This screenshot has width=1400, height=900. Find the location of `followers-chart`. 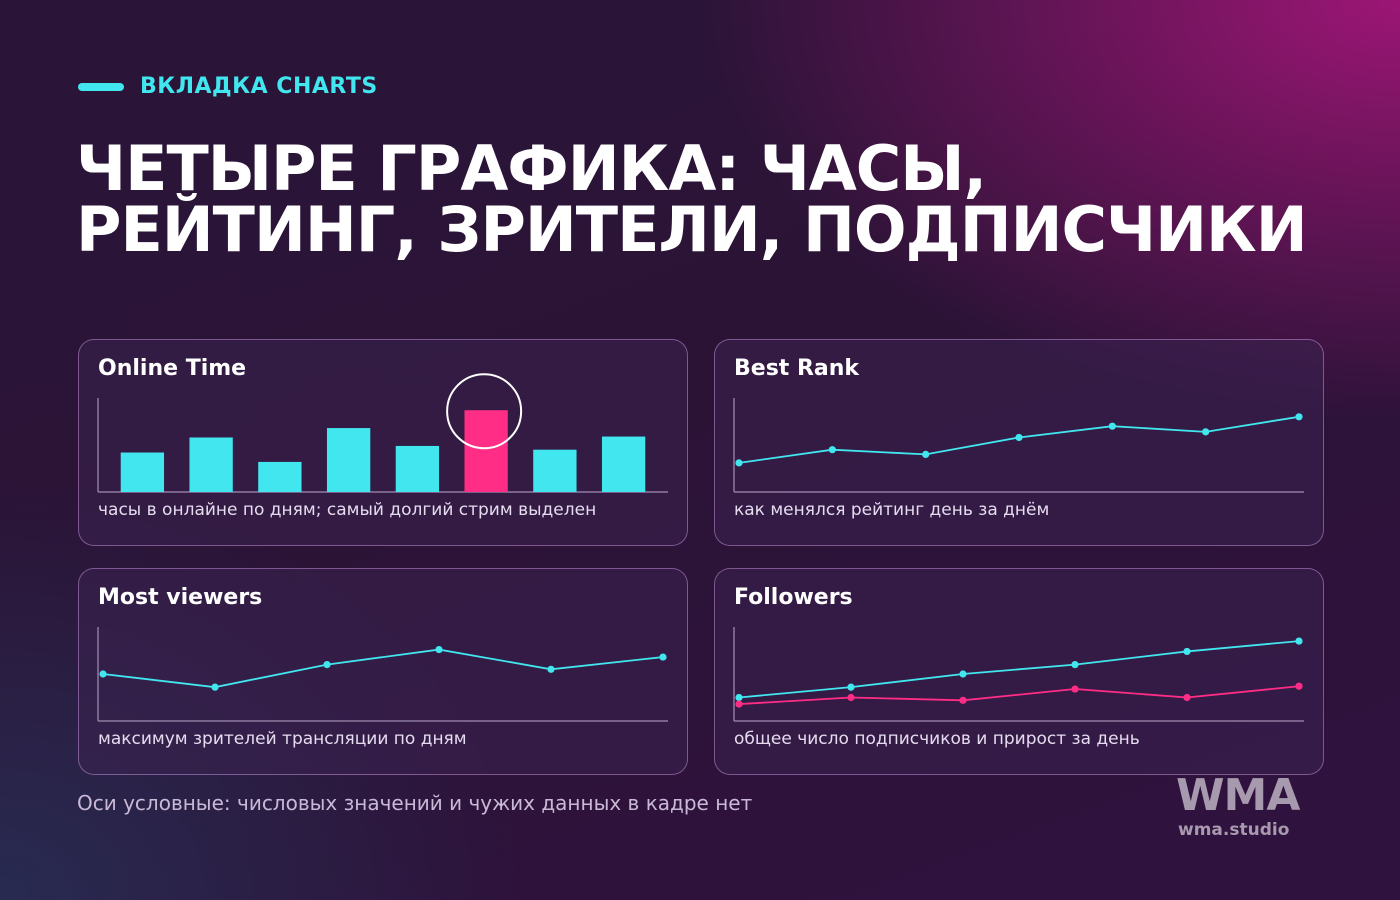

followers-chart is located at coordinates (1018, 674).